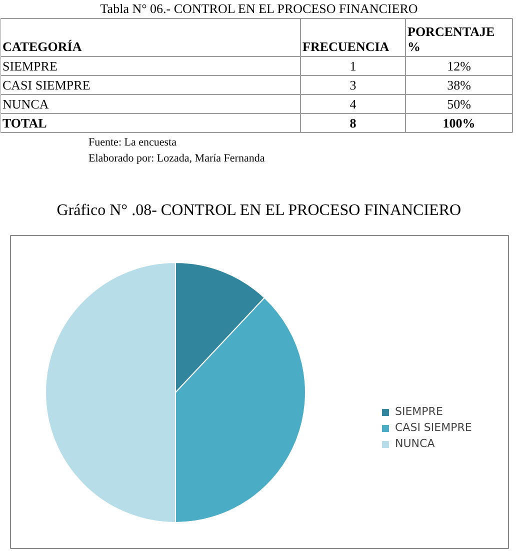  Describe the element at coordinates (46, 85) in the screenshot. I see `text: CASI SIEMPRE` at that location.